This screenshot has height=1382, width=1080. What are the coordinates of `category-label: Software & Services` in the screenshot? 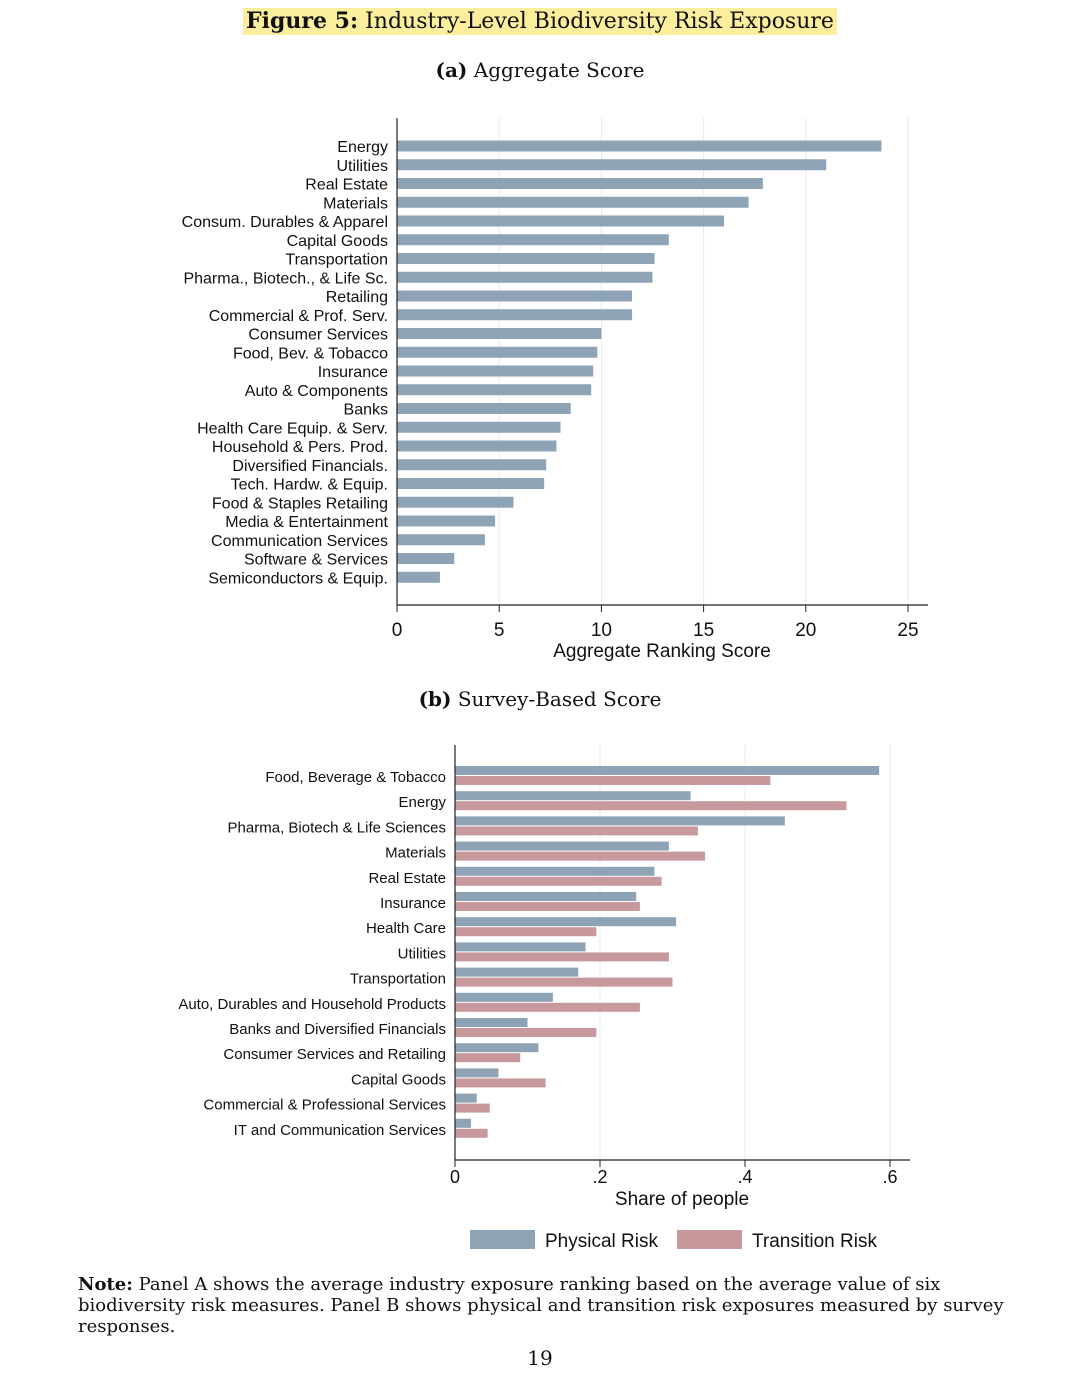 It's located at (316, 560).